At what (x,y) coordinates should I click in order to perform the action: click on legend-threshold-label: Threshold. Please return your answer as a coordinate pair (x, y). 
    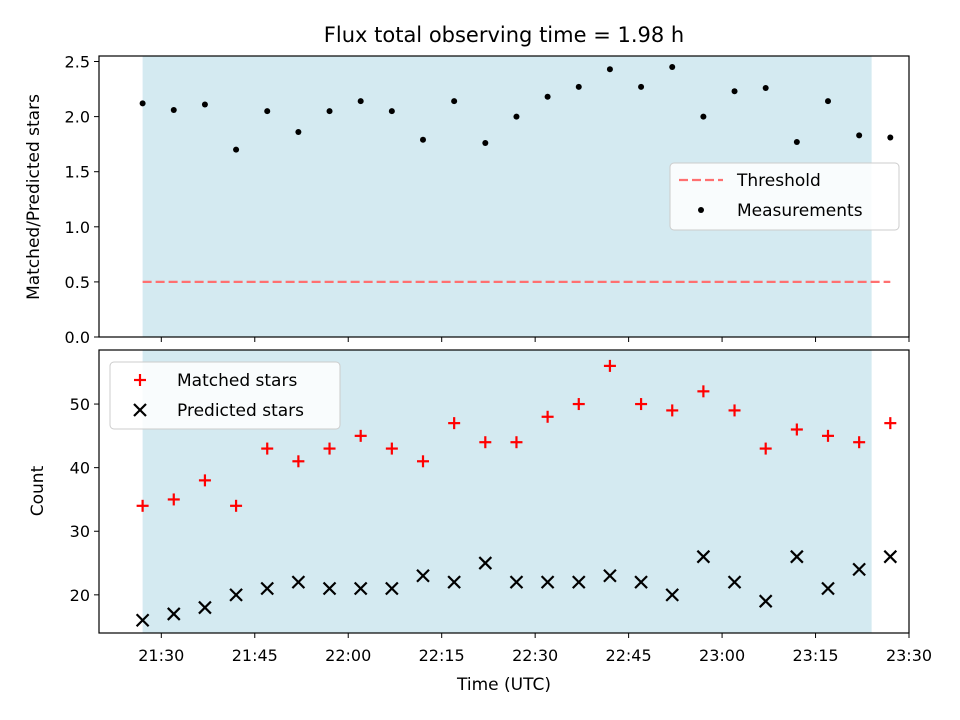
    Looking at the image, I should click on (778, 181).